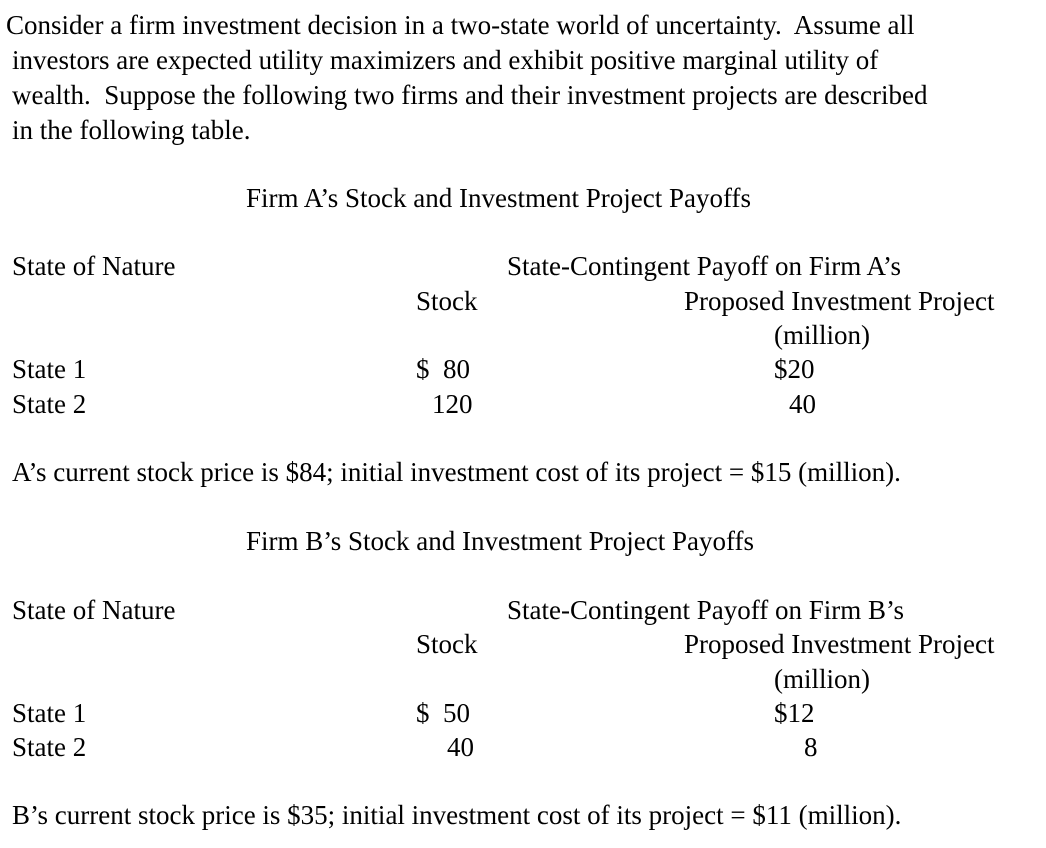  What do you see at coordinates (94, 266) in the screenshot?
I see `firm-a-state-header: State of Nature` at bounding box center [94, 266].